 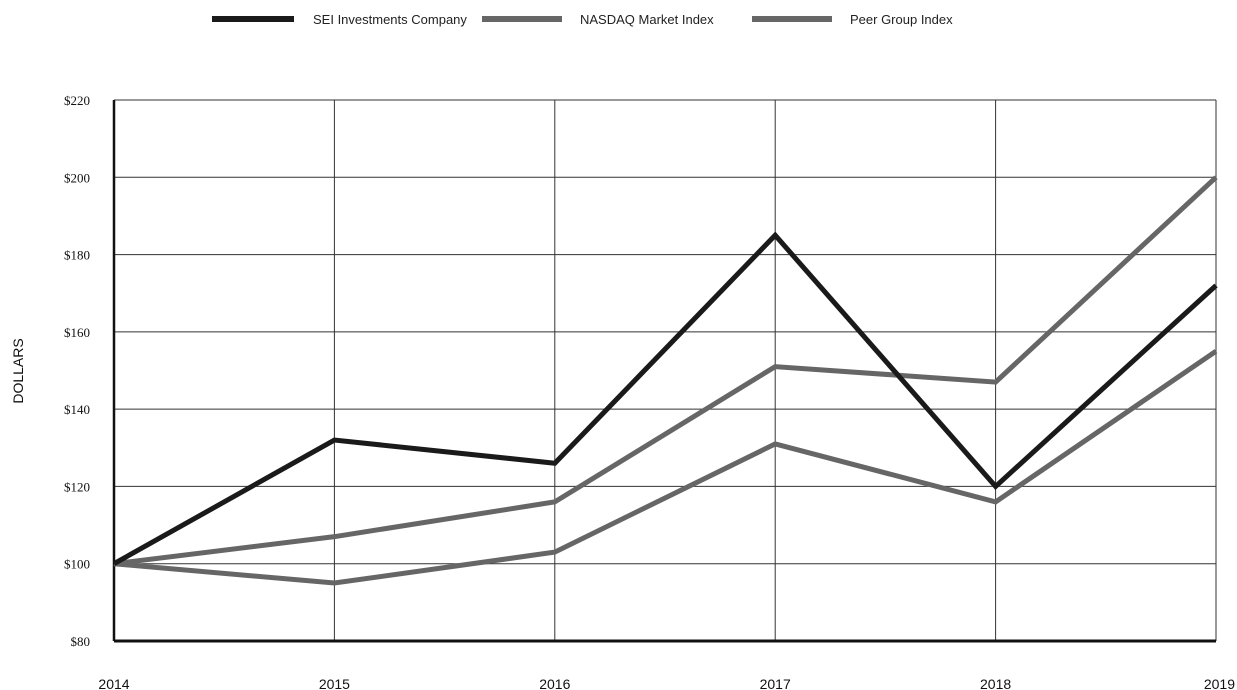 What do you see at coordinates (77, 371) in the screenshot?
I see `y-axis-tick-labels: $80 $100 $120 $140 $160 $180 $200 $220` at bounding box center [77, 371].